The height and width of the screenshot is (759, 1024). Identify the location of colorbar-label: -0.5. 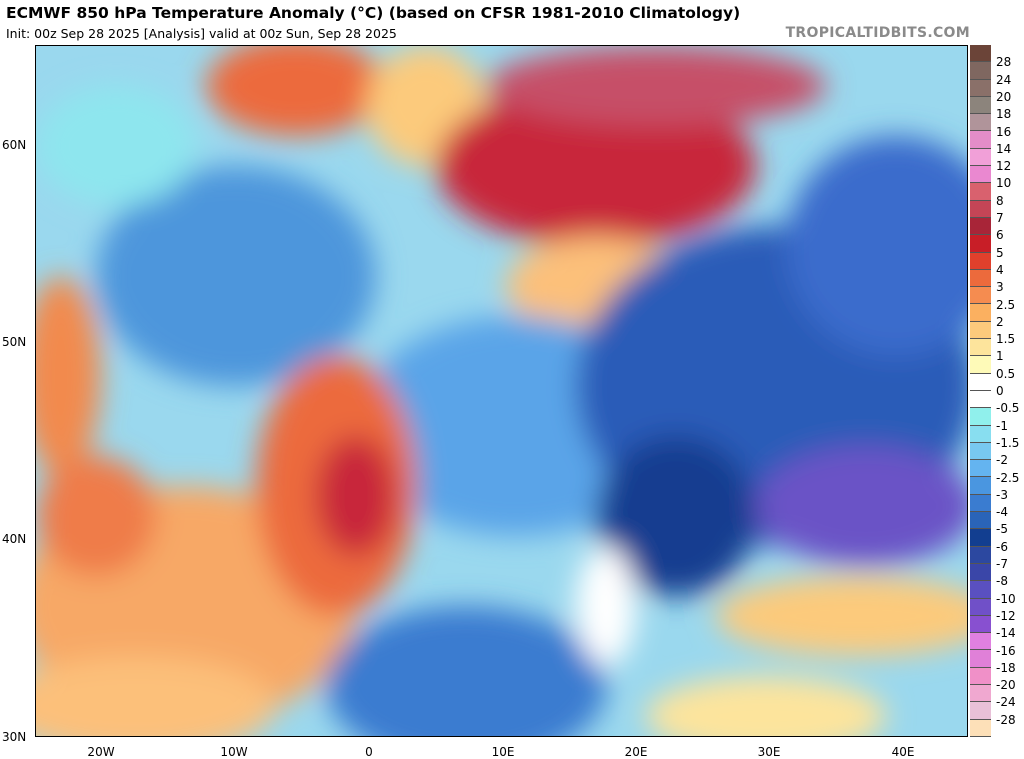
(1008, 408).